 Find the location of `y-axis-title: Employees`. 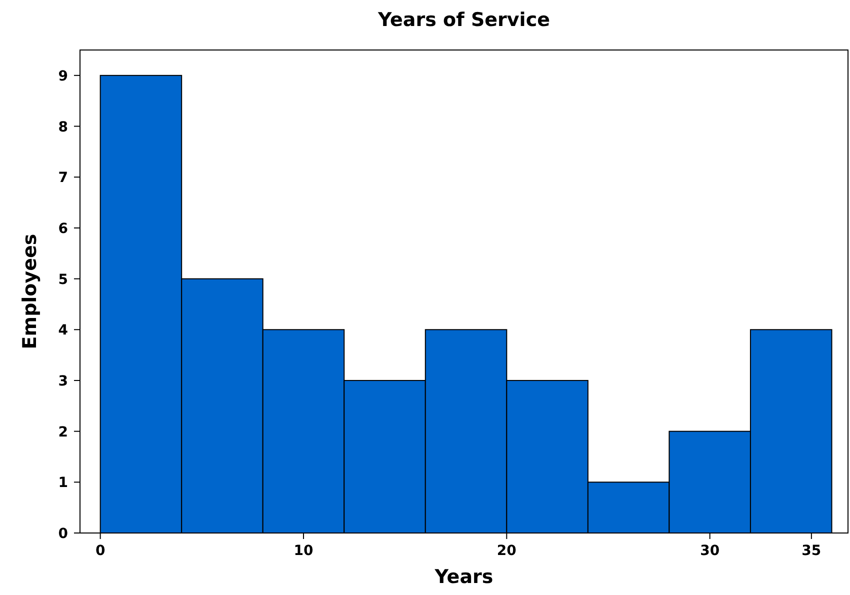

y-axis-title: Employees is located at coordinates (30, 292).